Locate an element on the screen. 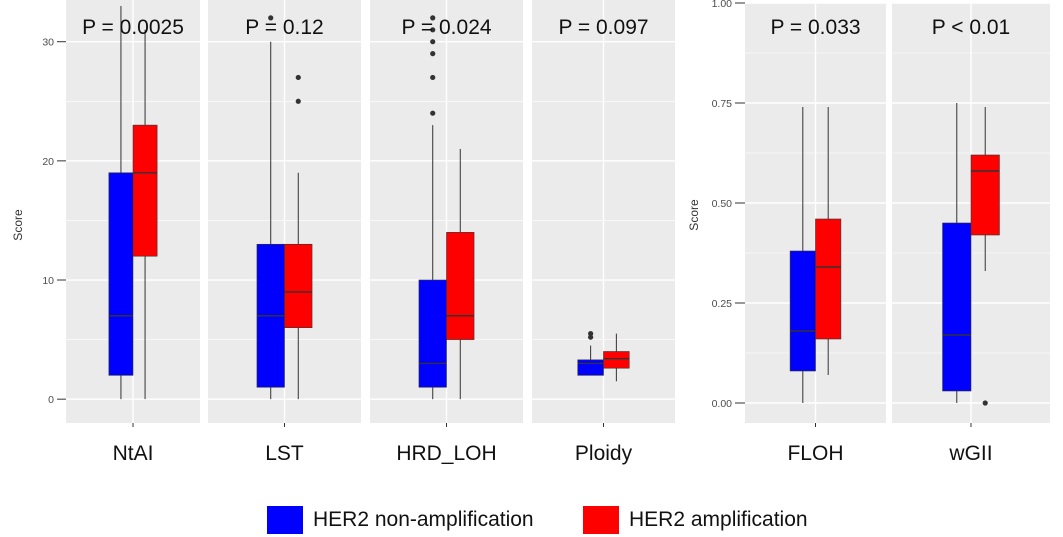  chart-2-y-axis-title: Score is located at coordinates (694, 215).